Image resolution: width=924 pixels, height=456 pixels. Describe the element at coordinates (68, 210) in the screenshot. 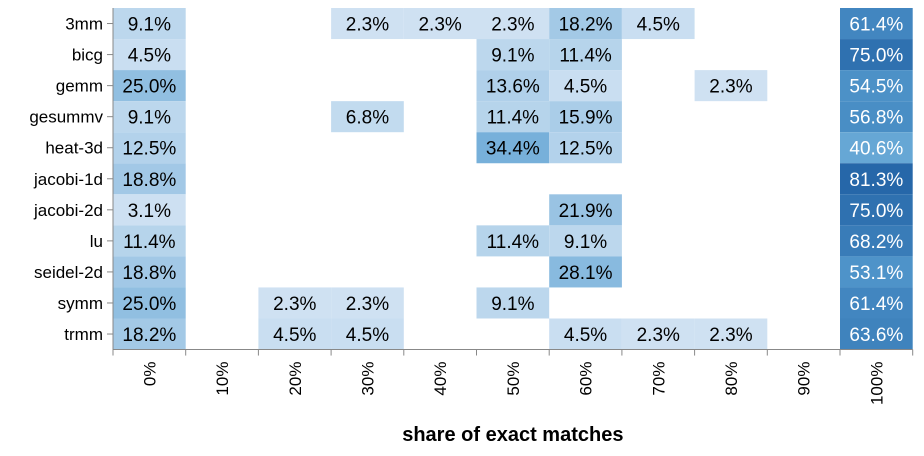

I see `y-tick-label: jacobi-2d` at that location.